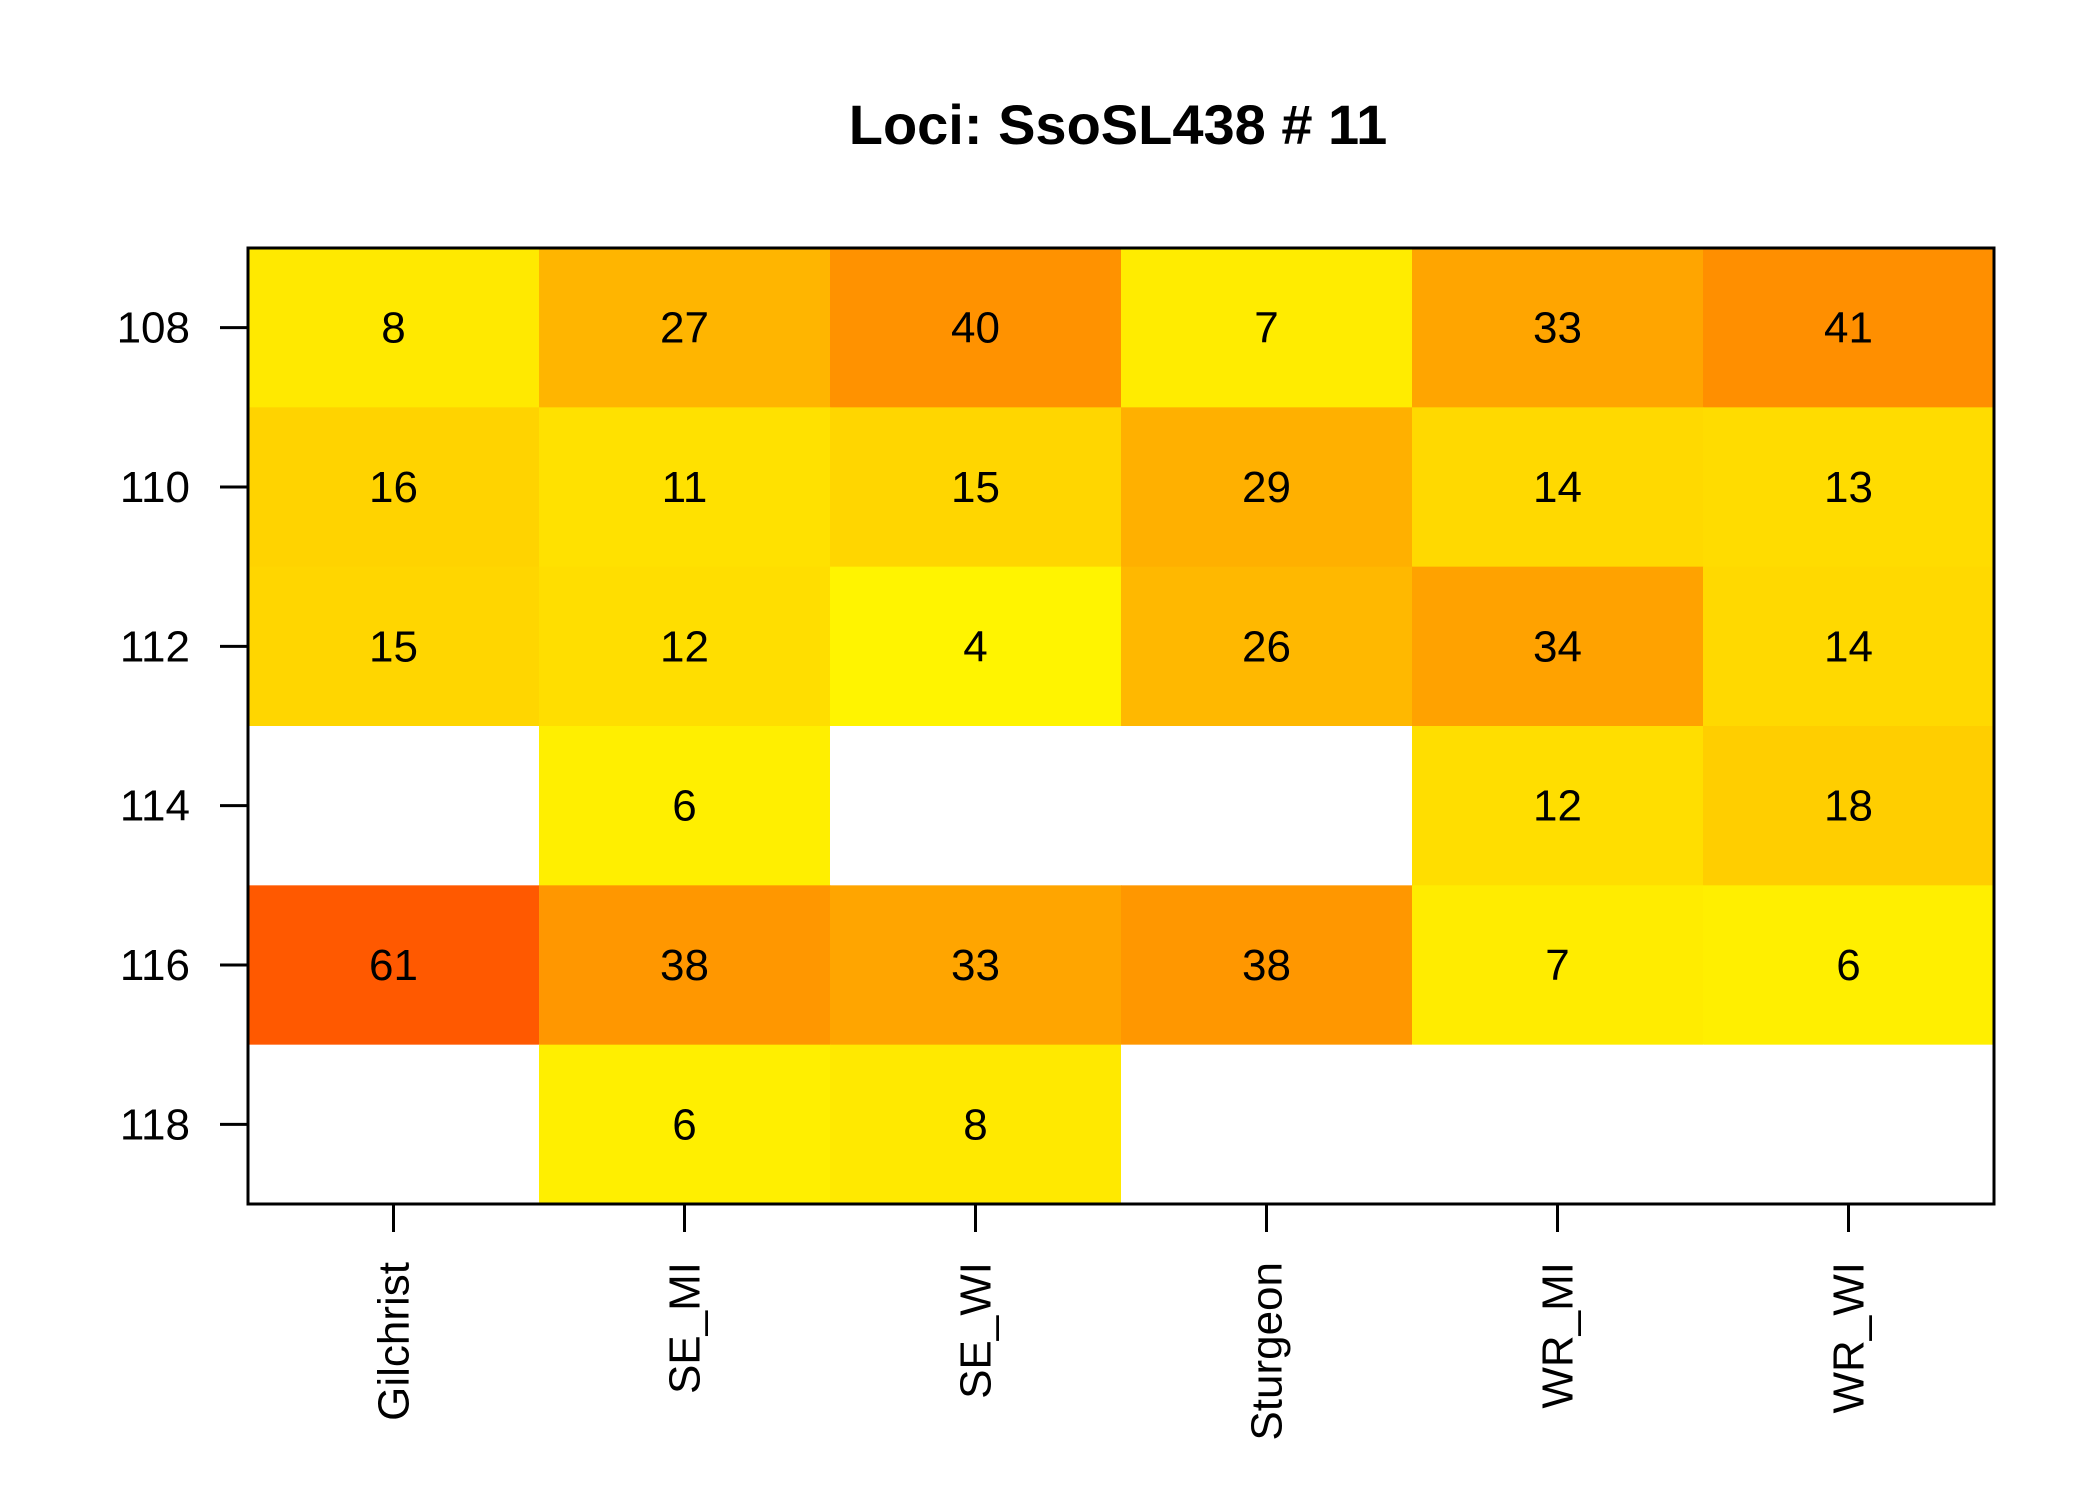 The height and width of the screenshot is (1500, 2100). What do you see at coordinates (155, 965) in the screenshot?
I see `y-tick-label: 116` at bounding box center [155, 965].